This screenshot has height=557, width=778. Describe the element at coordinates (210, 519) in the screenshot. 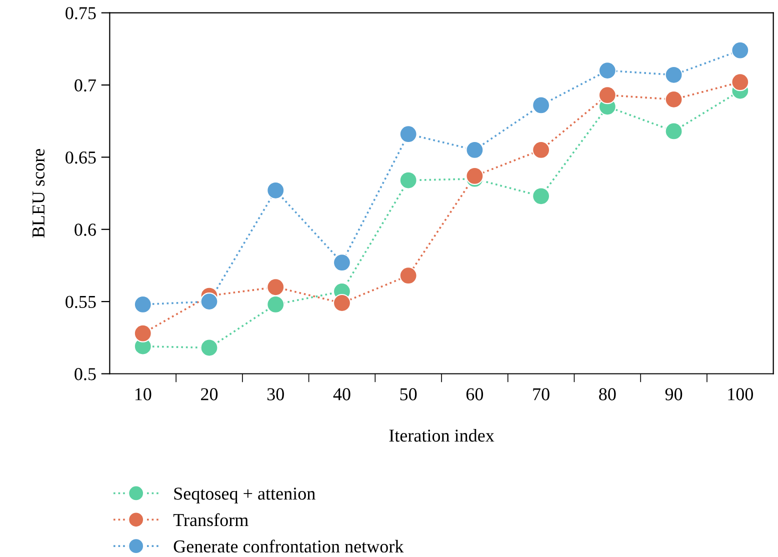

I see `legend-label: Transform` at that location.